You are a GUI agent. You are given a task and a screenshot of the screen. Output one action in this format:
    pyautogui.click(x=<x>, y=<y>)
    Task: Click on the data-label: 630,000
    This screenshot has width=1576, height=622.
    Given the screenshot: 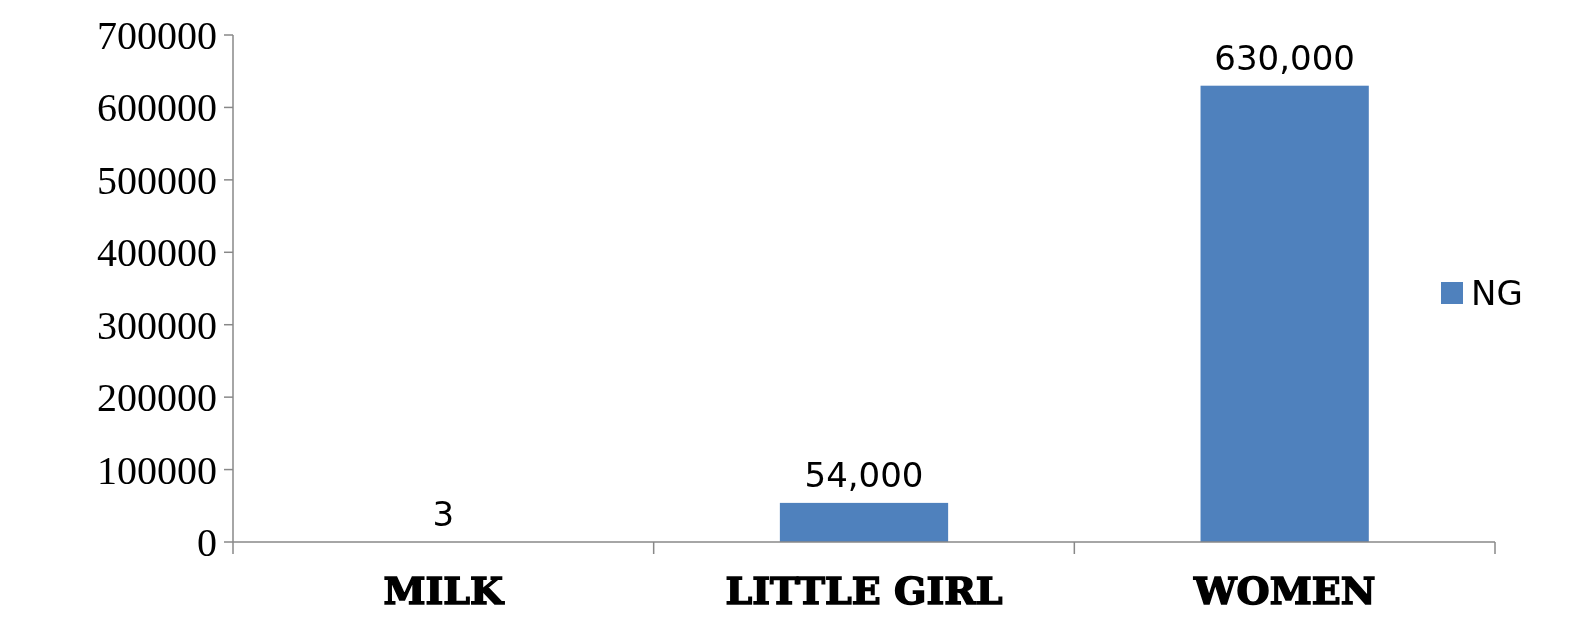 What is the action you would take?
    pyautogui.click(x=1284, y=57)
    